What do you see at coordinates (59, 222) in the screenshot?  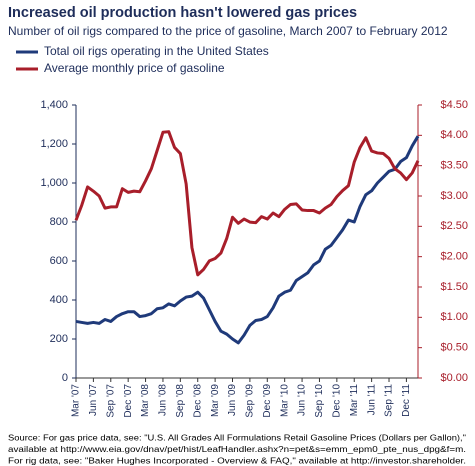 I see `y-tick-label: 800` at bounding box center [59, 222].